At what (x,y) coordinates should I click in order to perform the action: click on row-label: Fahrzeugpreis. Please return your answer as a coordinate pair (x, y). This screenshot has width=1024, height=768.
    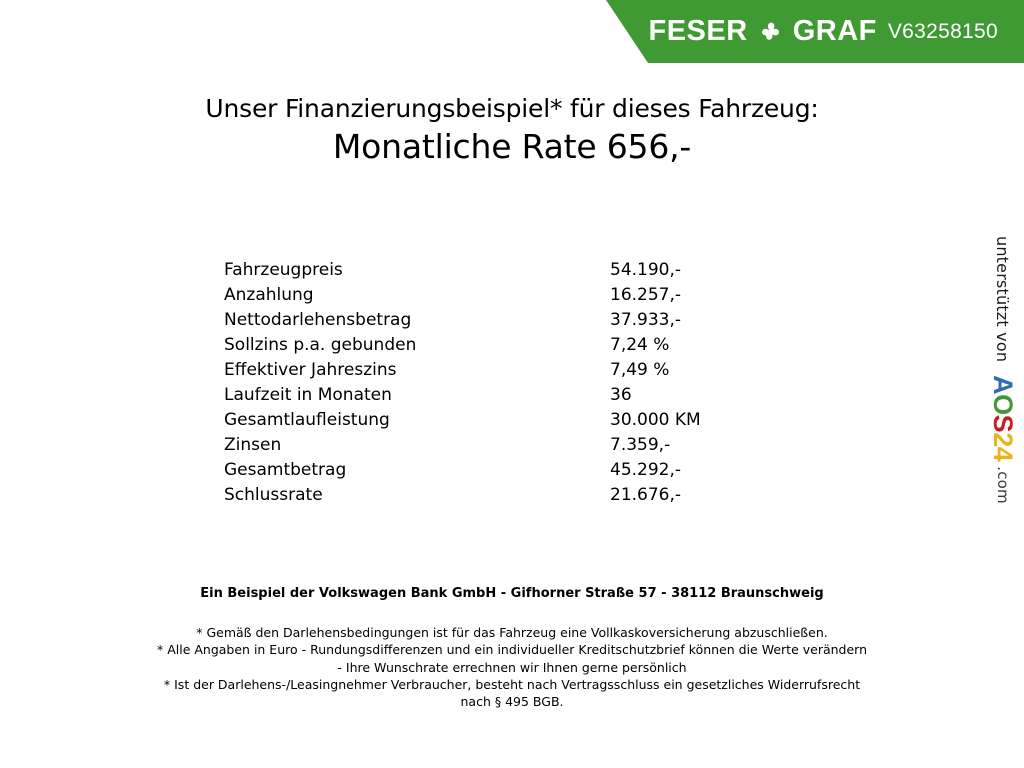
    Looking at the image, I should click on (283, 270).